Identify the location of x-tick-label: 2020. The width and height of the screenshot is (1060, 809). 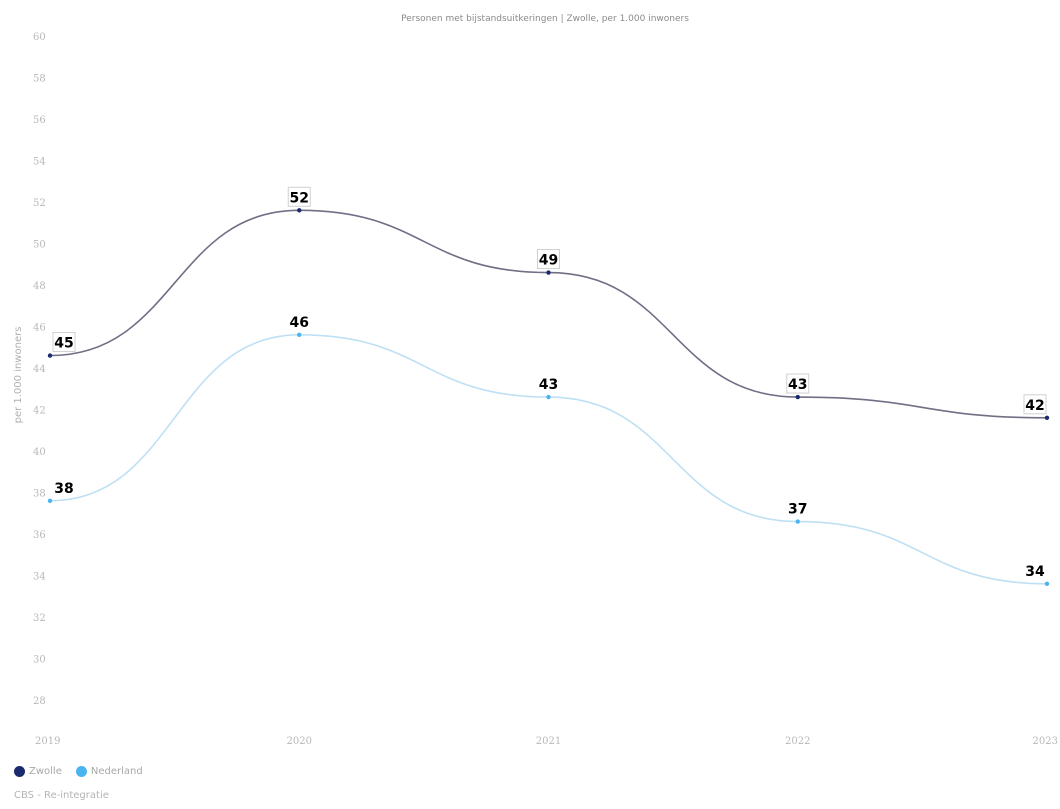
(299, 741).